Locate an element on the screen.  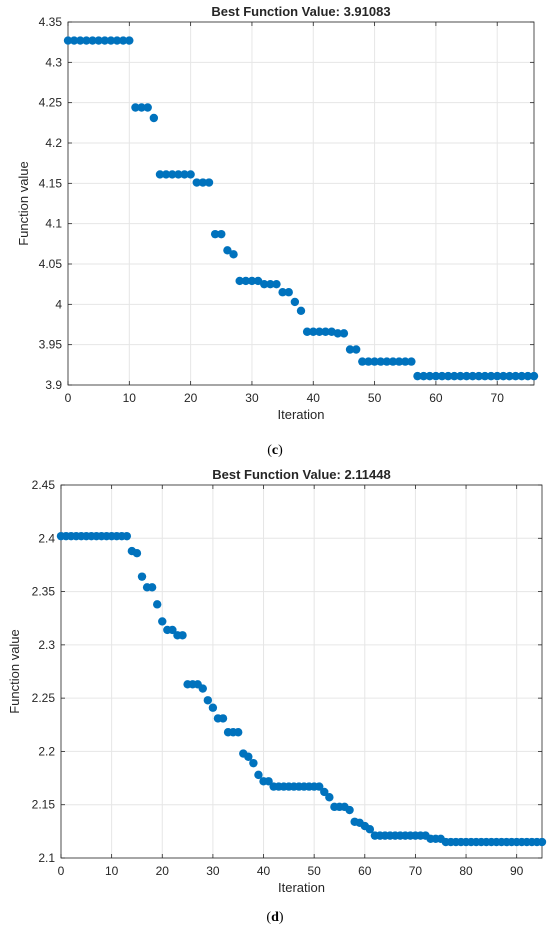
y-tick-label: 4 is located at coordinates (58, 304).